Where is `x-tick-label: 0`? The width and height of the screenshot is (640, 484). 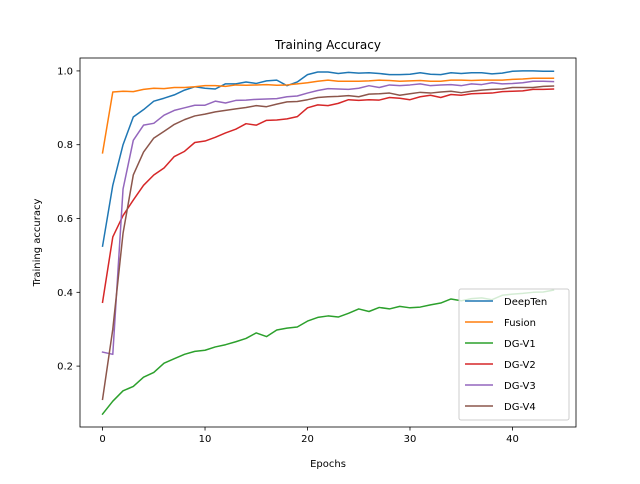 x-tick-label: 0 is located at coordinates (102, 439).